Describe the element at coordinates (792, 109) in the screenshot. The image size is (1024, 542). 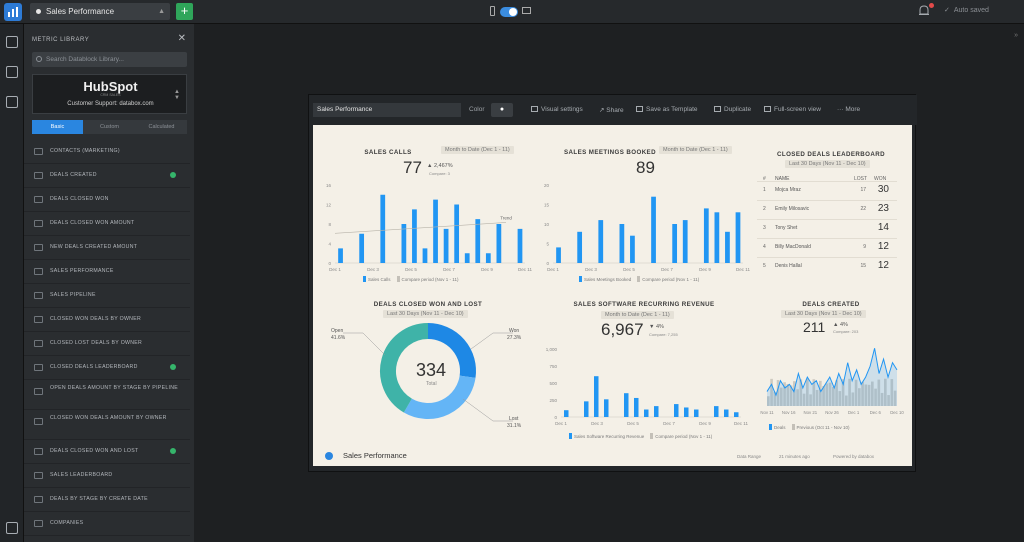
I see `fullscreen-button: Full-screen view` at that location.